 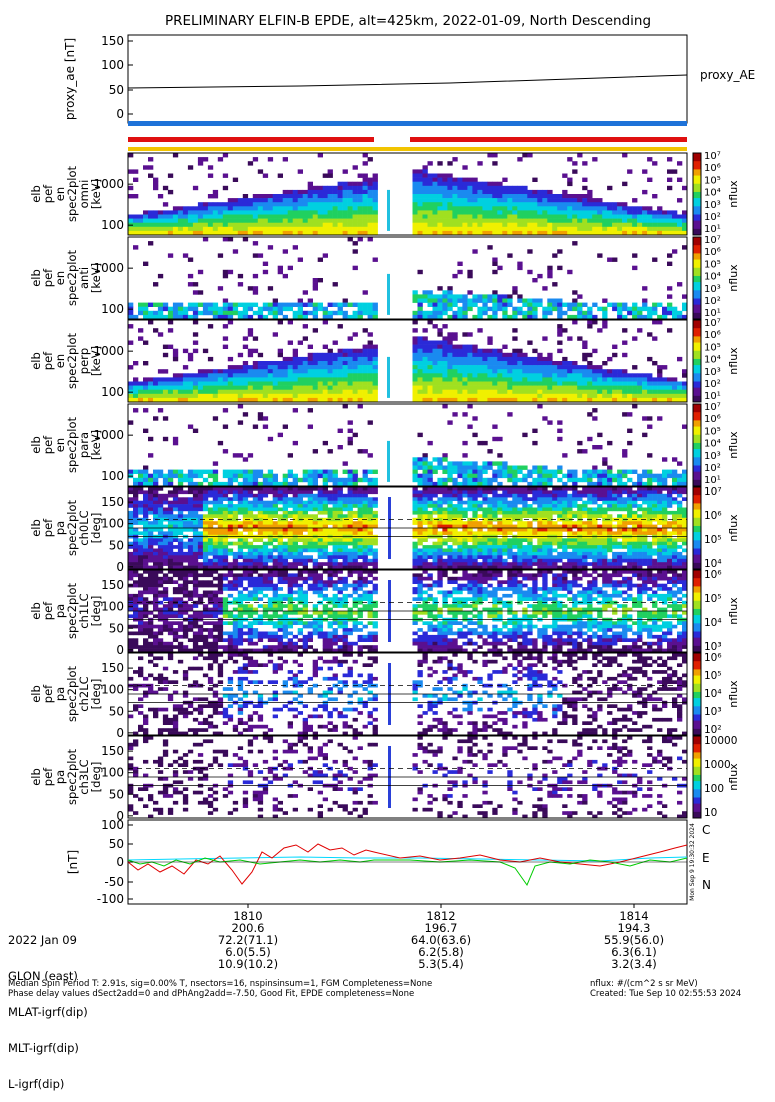 What do you see at coordinates (248, 964) in the screenshot?
I see `footer-value: 10.9(10.2)` at bounding box center [248, 964].